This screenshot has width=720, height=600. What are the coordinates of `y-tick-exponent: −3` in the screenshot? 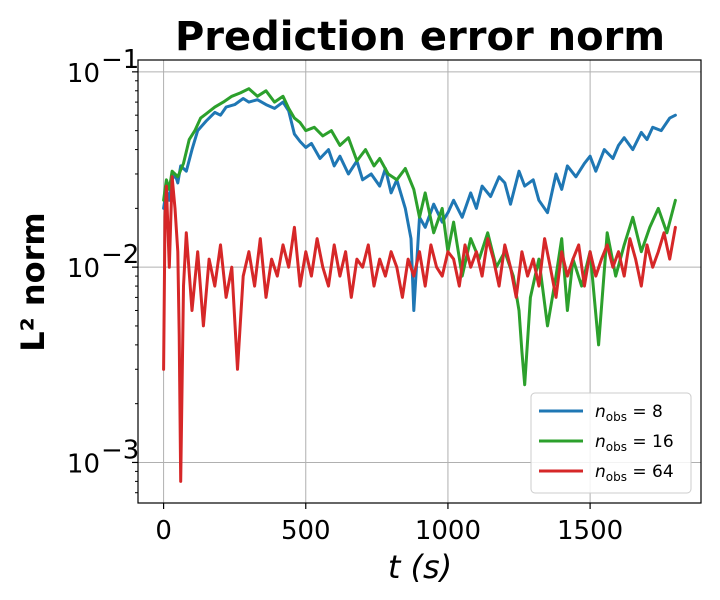 It's located at (120, 450).